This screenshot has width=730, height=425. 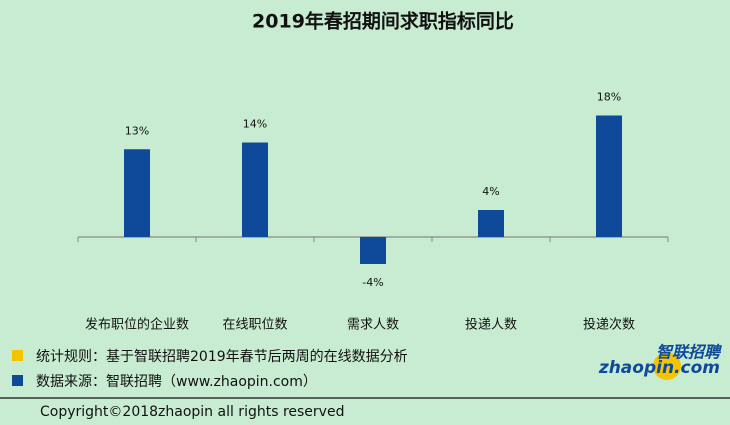 What do you see at coordinates (137, 325) in the screenshot?
I see `x-tick-label: 发布职位的企业数` at bounding box center [137, 325].